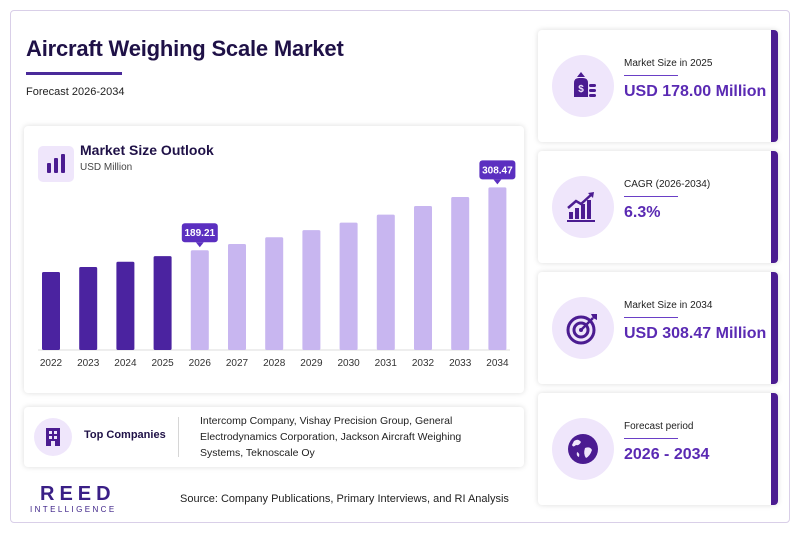 The width and height of the screenshot is (800, 533). What do you see at coordinates (237, 296) in the screenshot?
I see `bar-2027` at bounding box center [237, 296].